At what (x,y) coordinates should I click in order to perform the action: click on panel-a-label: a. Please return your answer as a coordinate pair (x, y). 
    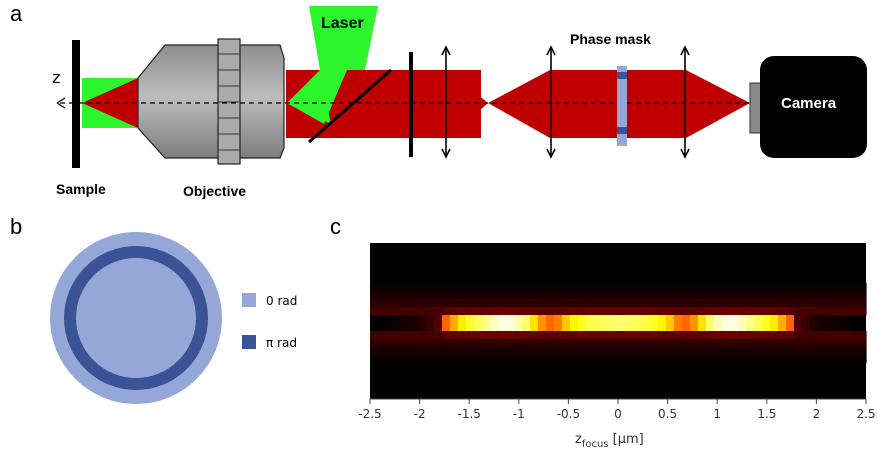
    Looking at the image, I should click on (16, 13).